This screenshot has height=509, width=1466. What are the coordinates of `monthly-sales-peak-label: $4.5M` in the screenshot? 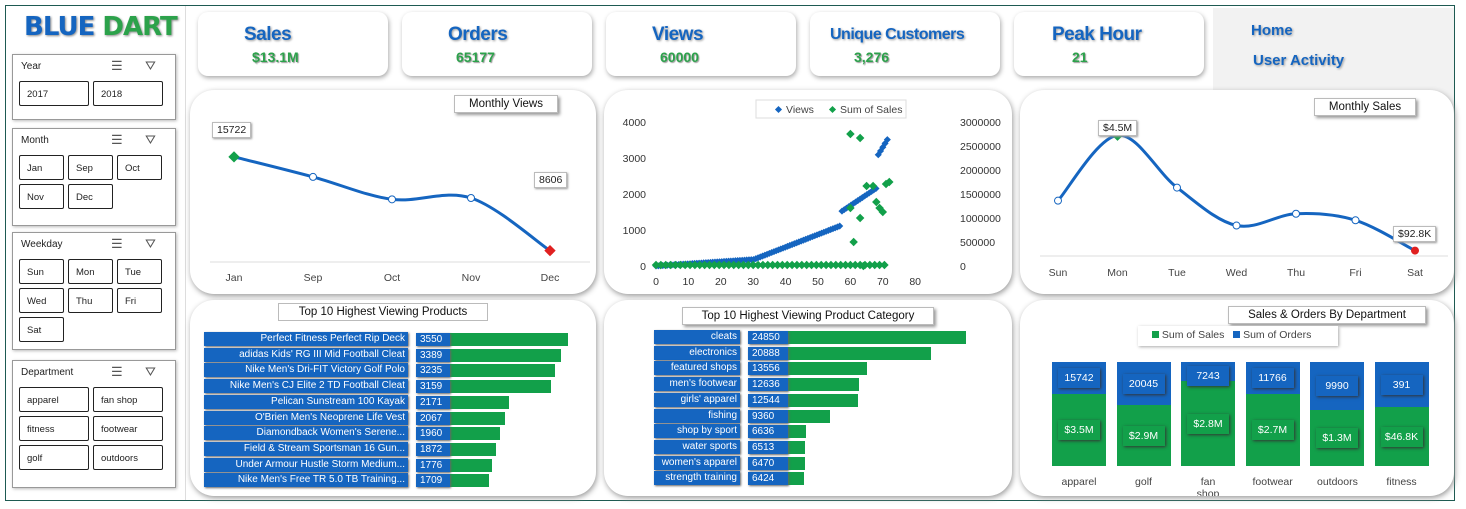 It's located at (1118, 128).